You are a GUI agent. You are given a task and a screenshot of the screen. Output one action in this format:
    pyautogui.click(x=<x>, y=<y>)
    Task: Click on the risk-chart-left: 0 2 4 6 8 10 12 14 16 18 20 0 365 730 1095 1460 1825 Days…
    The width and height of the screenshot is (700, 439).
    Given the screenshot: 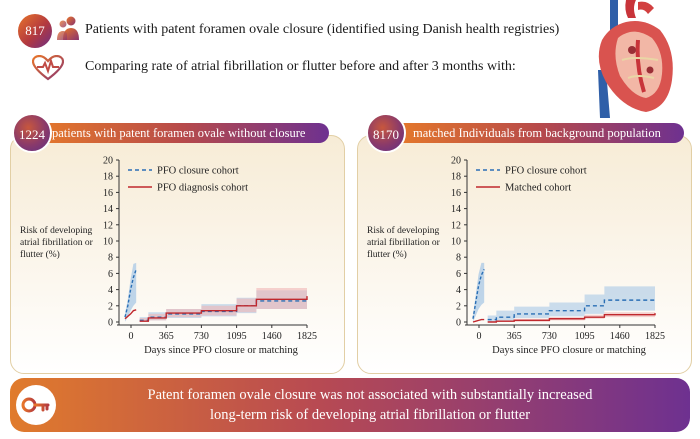 What is the action you would take?
    pyautogui.click(x=210, y=256)
    